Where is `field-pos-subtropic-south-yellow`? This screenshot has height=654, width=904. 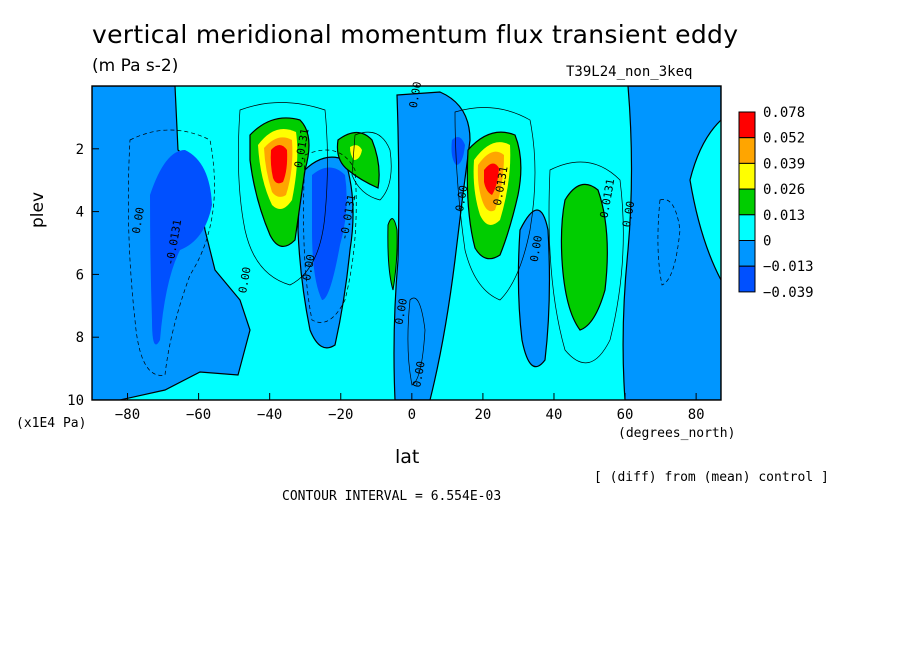
field-pos-subtropic-south-yellow is located at coordinates (356, 152).